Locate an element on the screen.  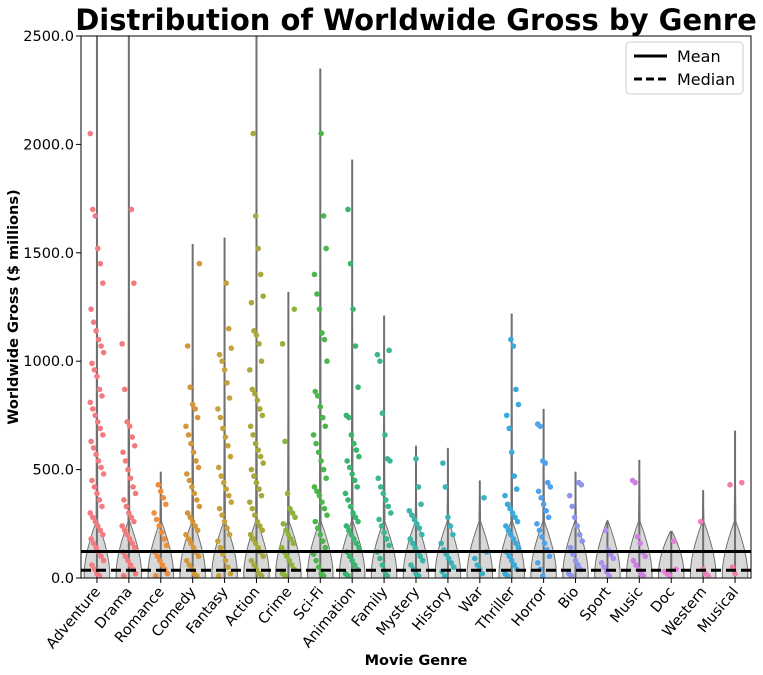
legend: Mean Median is located at coordinates (684, 68).